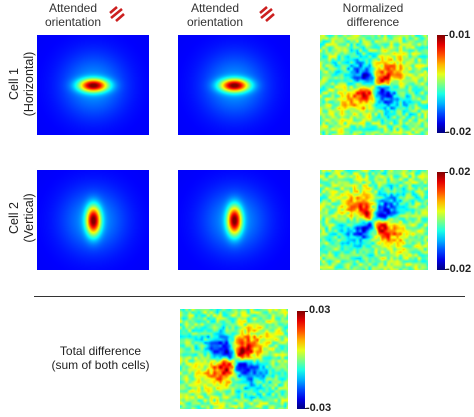 Image resolution: width=474 pixels, height=417 pixels. I want to click on header-line: difference, so click(373, 22).